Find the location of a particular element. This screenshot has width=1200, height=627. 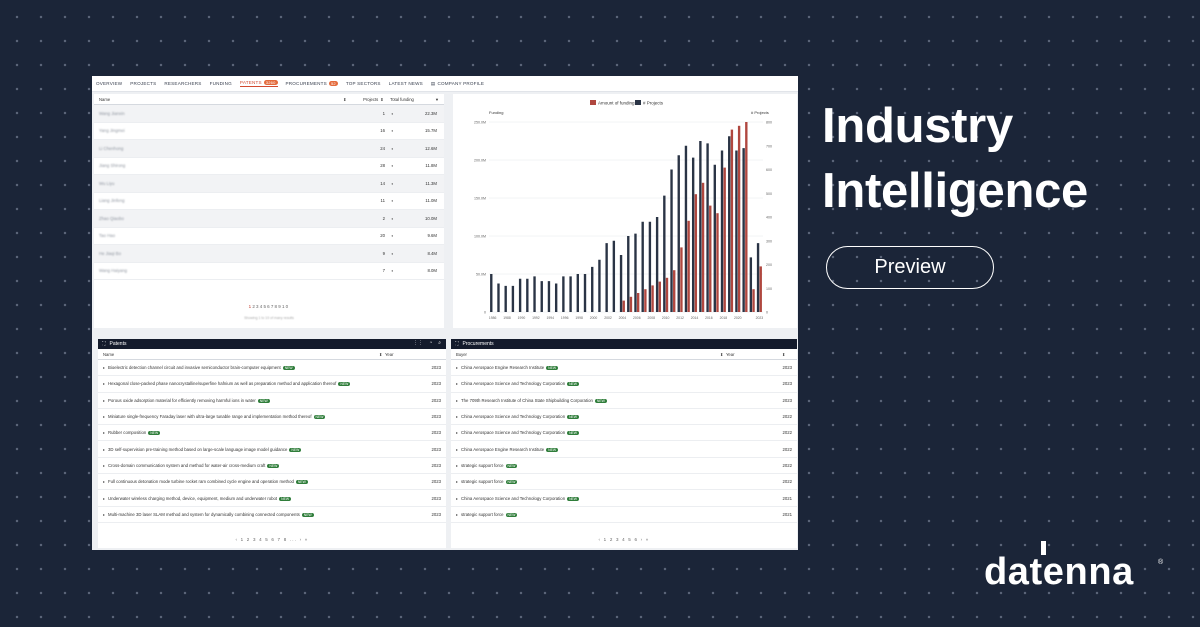

patents-pagination: ‹ 1 2 3 4 5 6 7 8 ... › » is located at coordinates (272, 539).